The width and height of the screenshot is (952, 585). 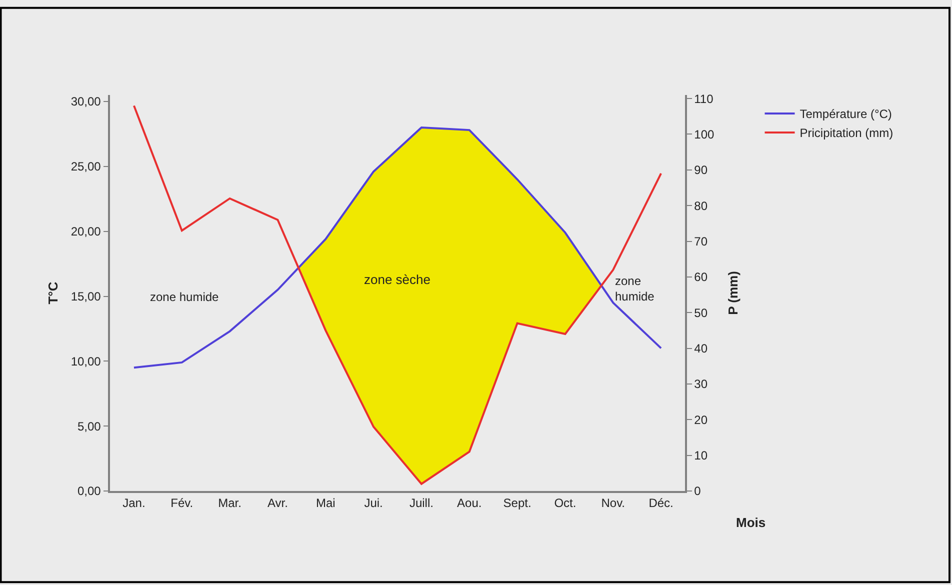 I want to click on x-tick-label: Oct., so click(x=565, y=503).